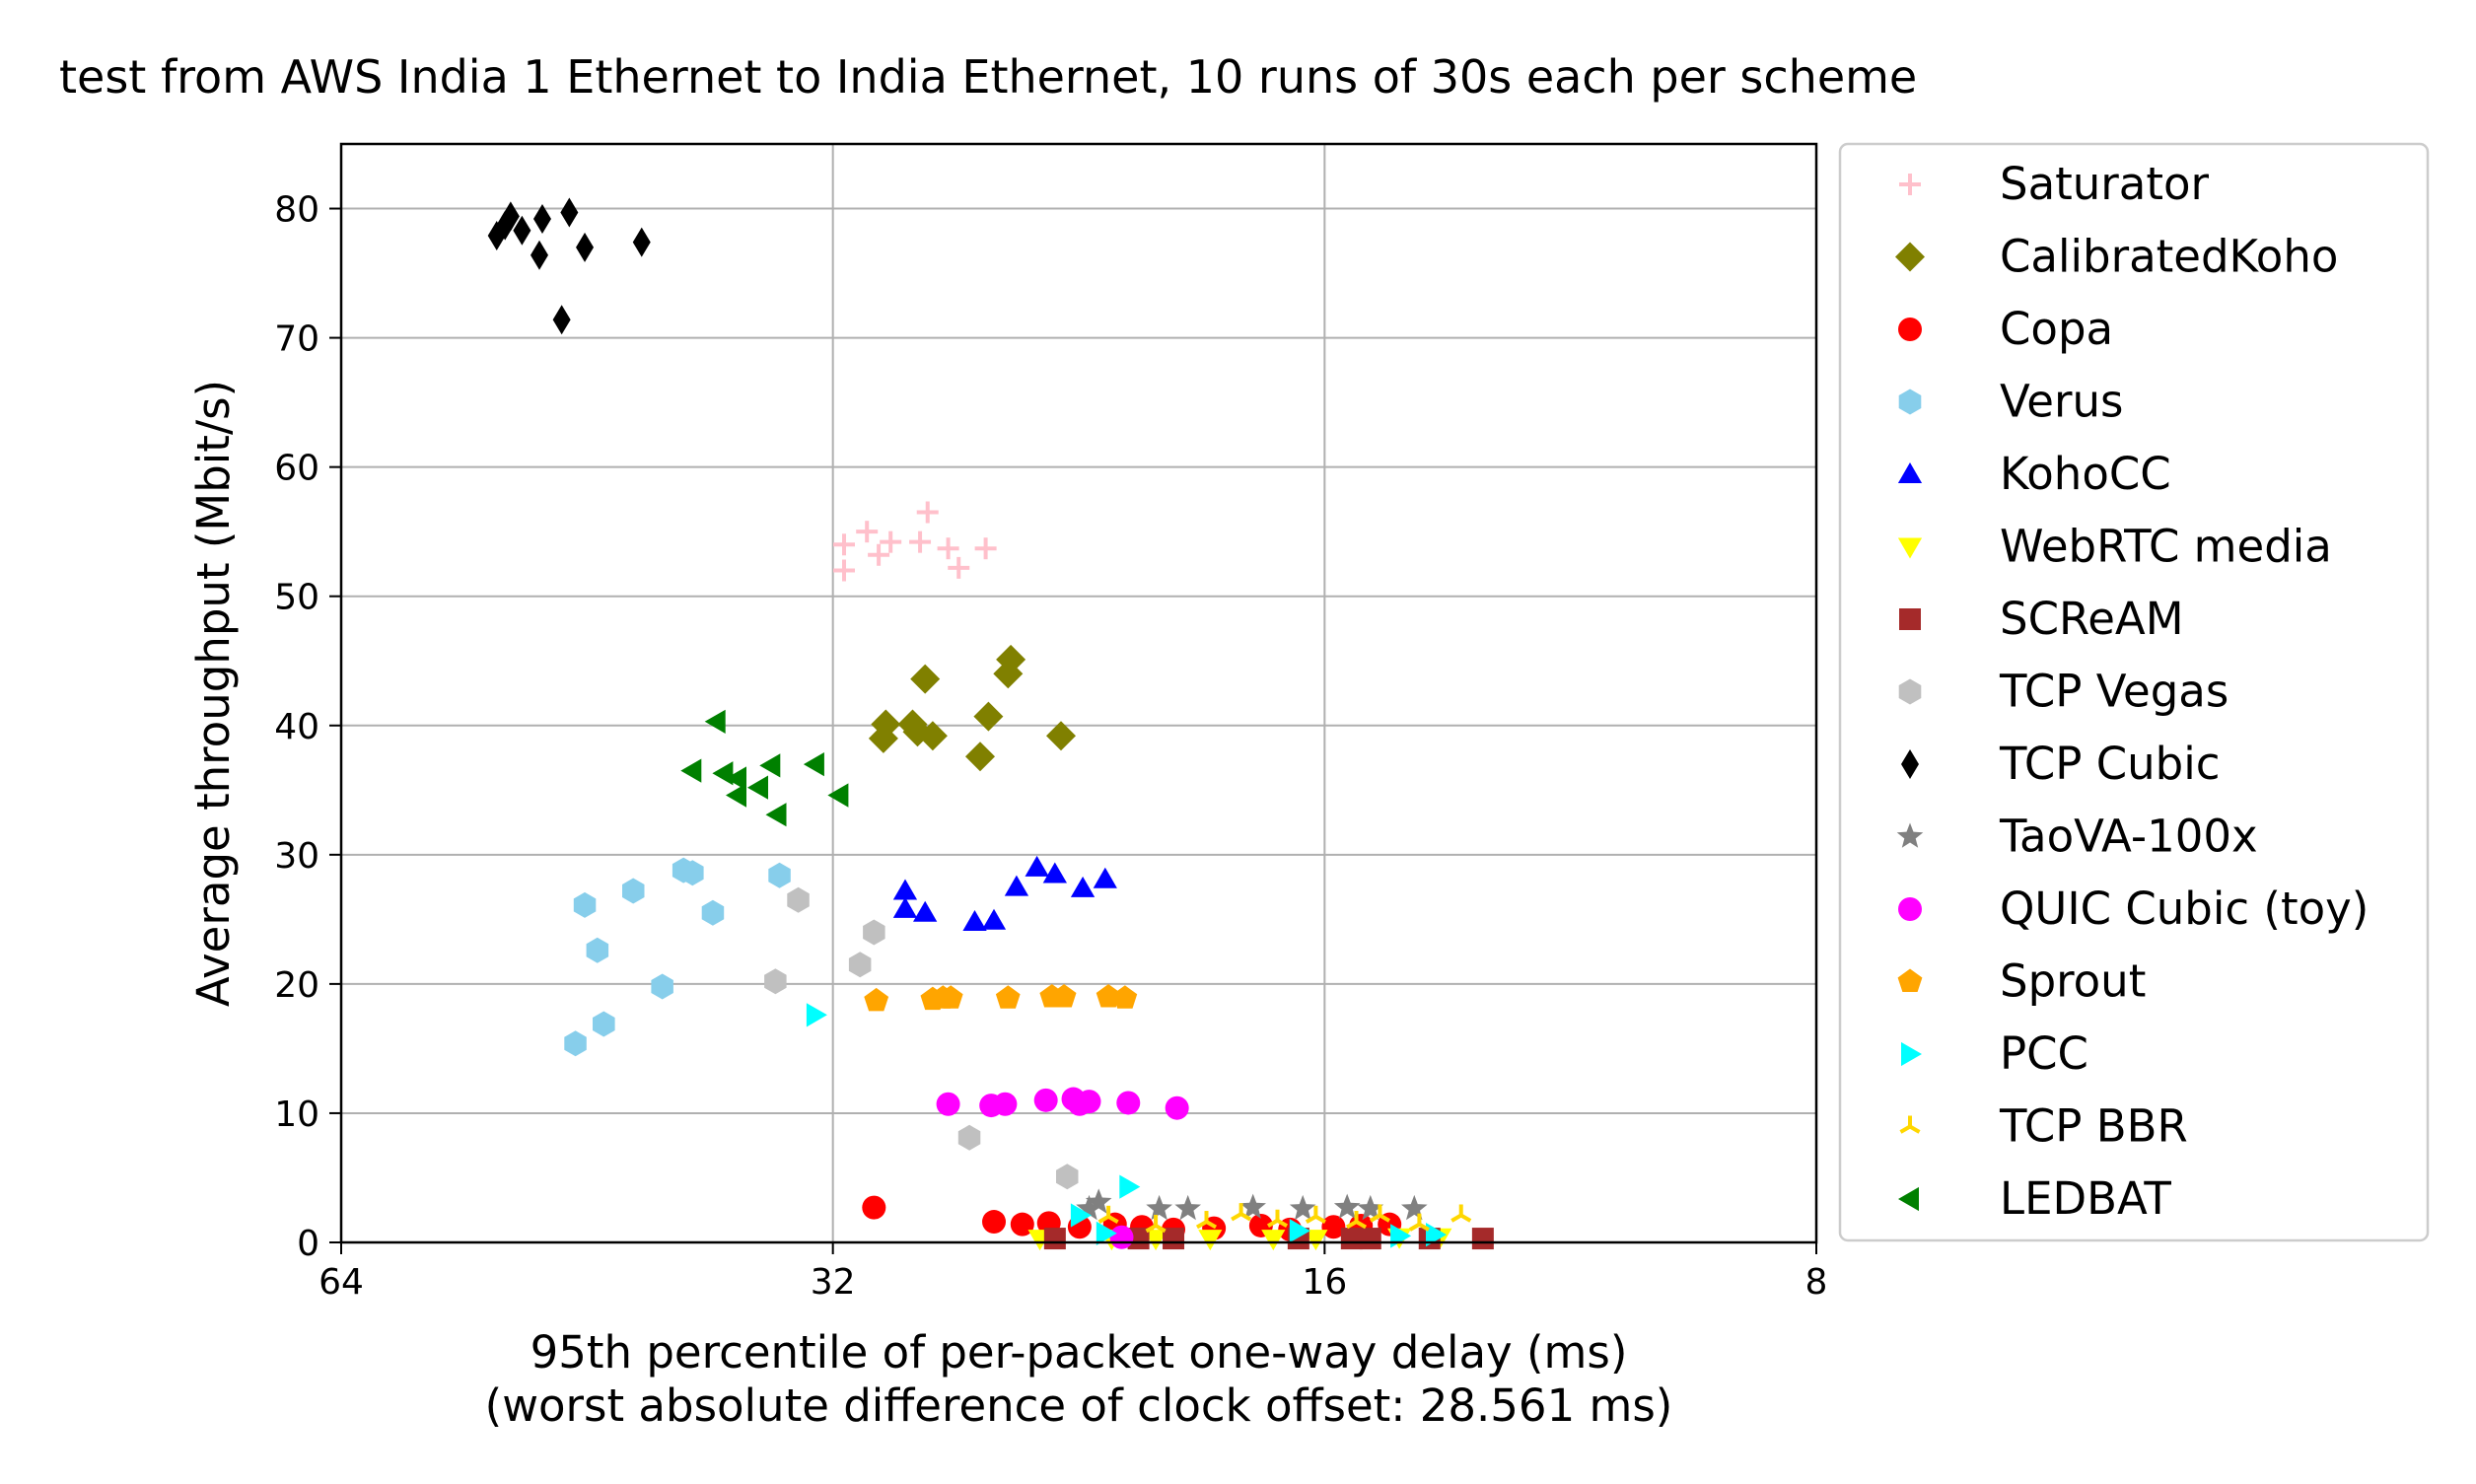 Image resolution: width=2476 pixels, height=1484 pixels. I want to click on legend-label: PCC, so click(2044, 1053).